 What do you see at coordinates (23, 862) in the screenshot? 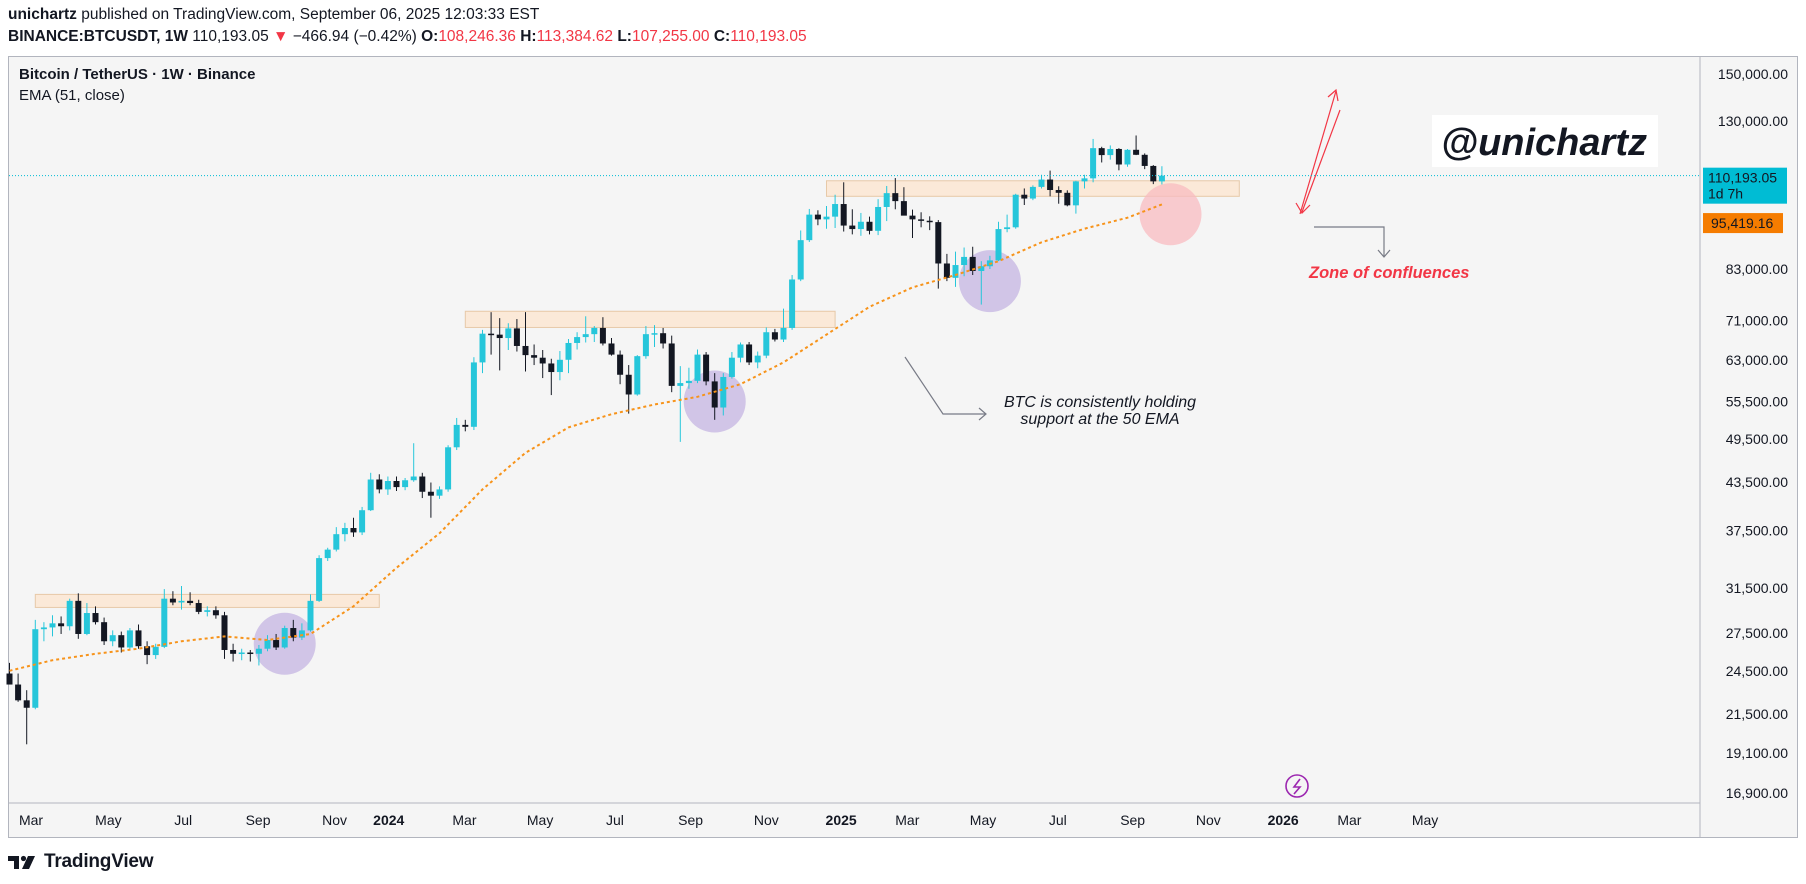
I see `tradingview-logo-icon` at bounding box center [23, 862].